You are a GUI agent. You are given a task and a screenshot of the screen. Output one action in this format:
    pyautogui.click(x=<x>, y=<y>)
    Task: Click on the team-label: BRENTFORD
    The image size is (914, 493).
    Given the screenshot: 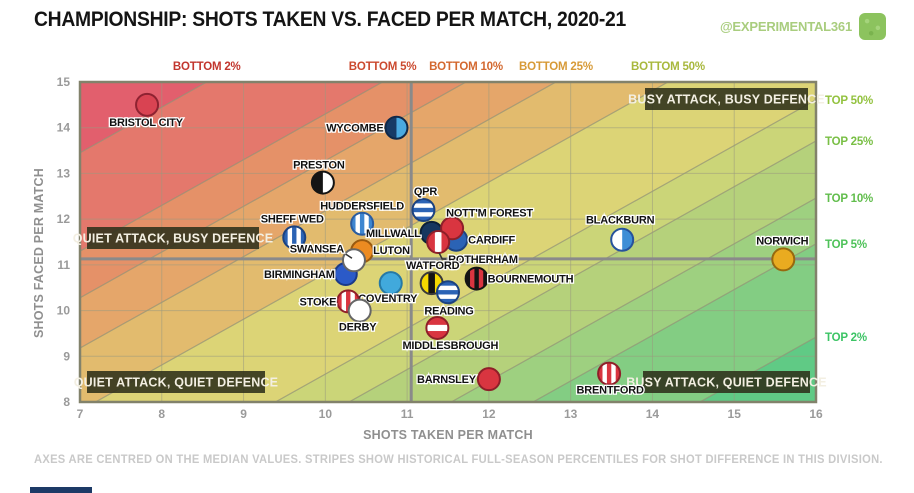 What is the action you would take?
    pyautogui.click(x=610, y=391)
    